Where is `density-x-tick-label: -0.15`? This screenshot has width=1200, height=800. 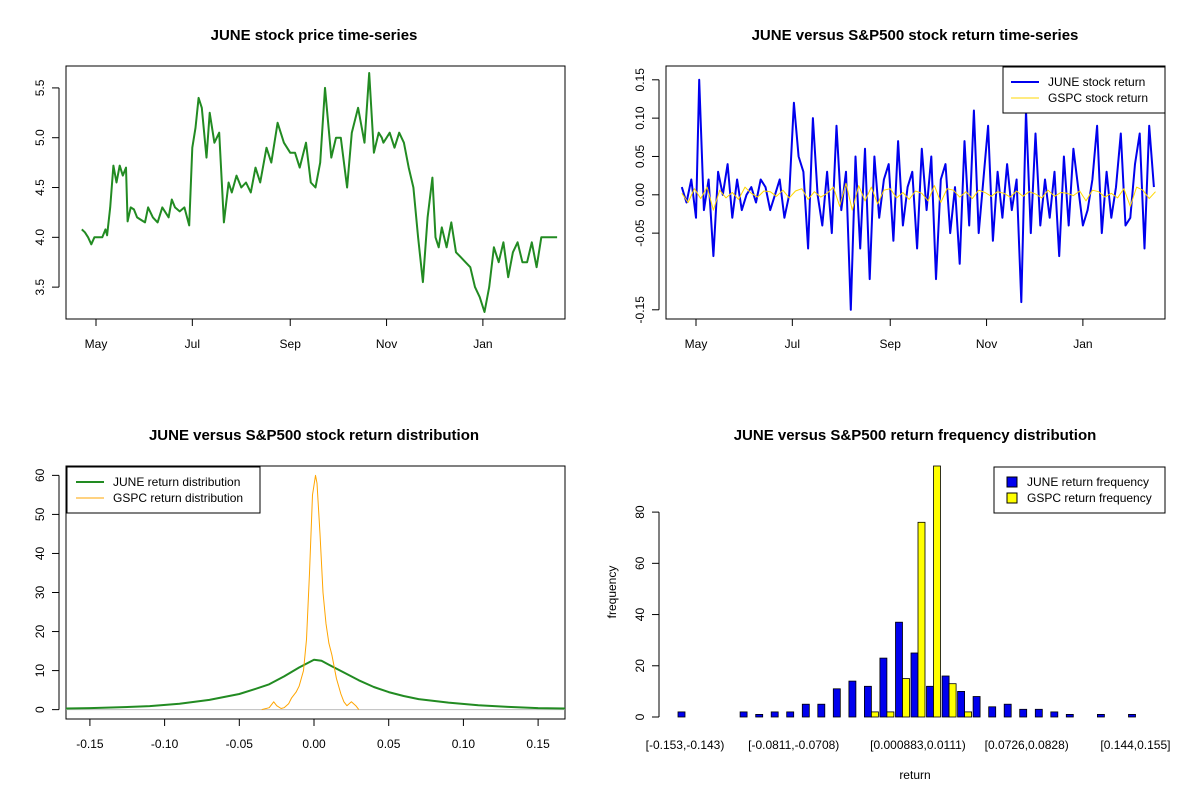 density-x-tick-label: -0.15 is located at coordinates (90, 744).